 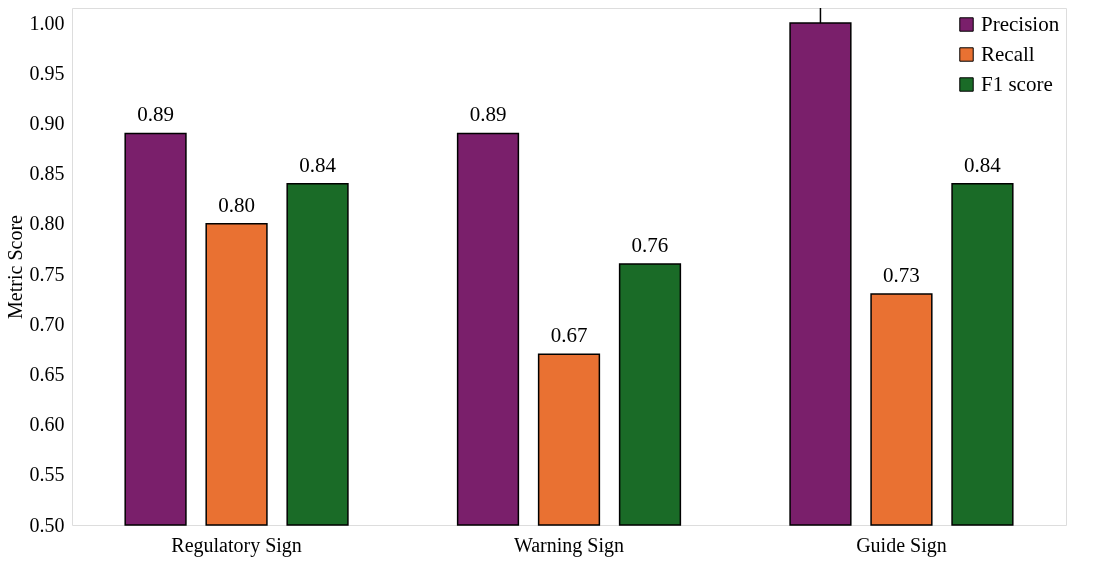 What do you see at coordinates (47, 173) in the screenshot?
I see `y-tick-label: 0.85` at bounding box center [47, 173].